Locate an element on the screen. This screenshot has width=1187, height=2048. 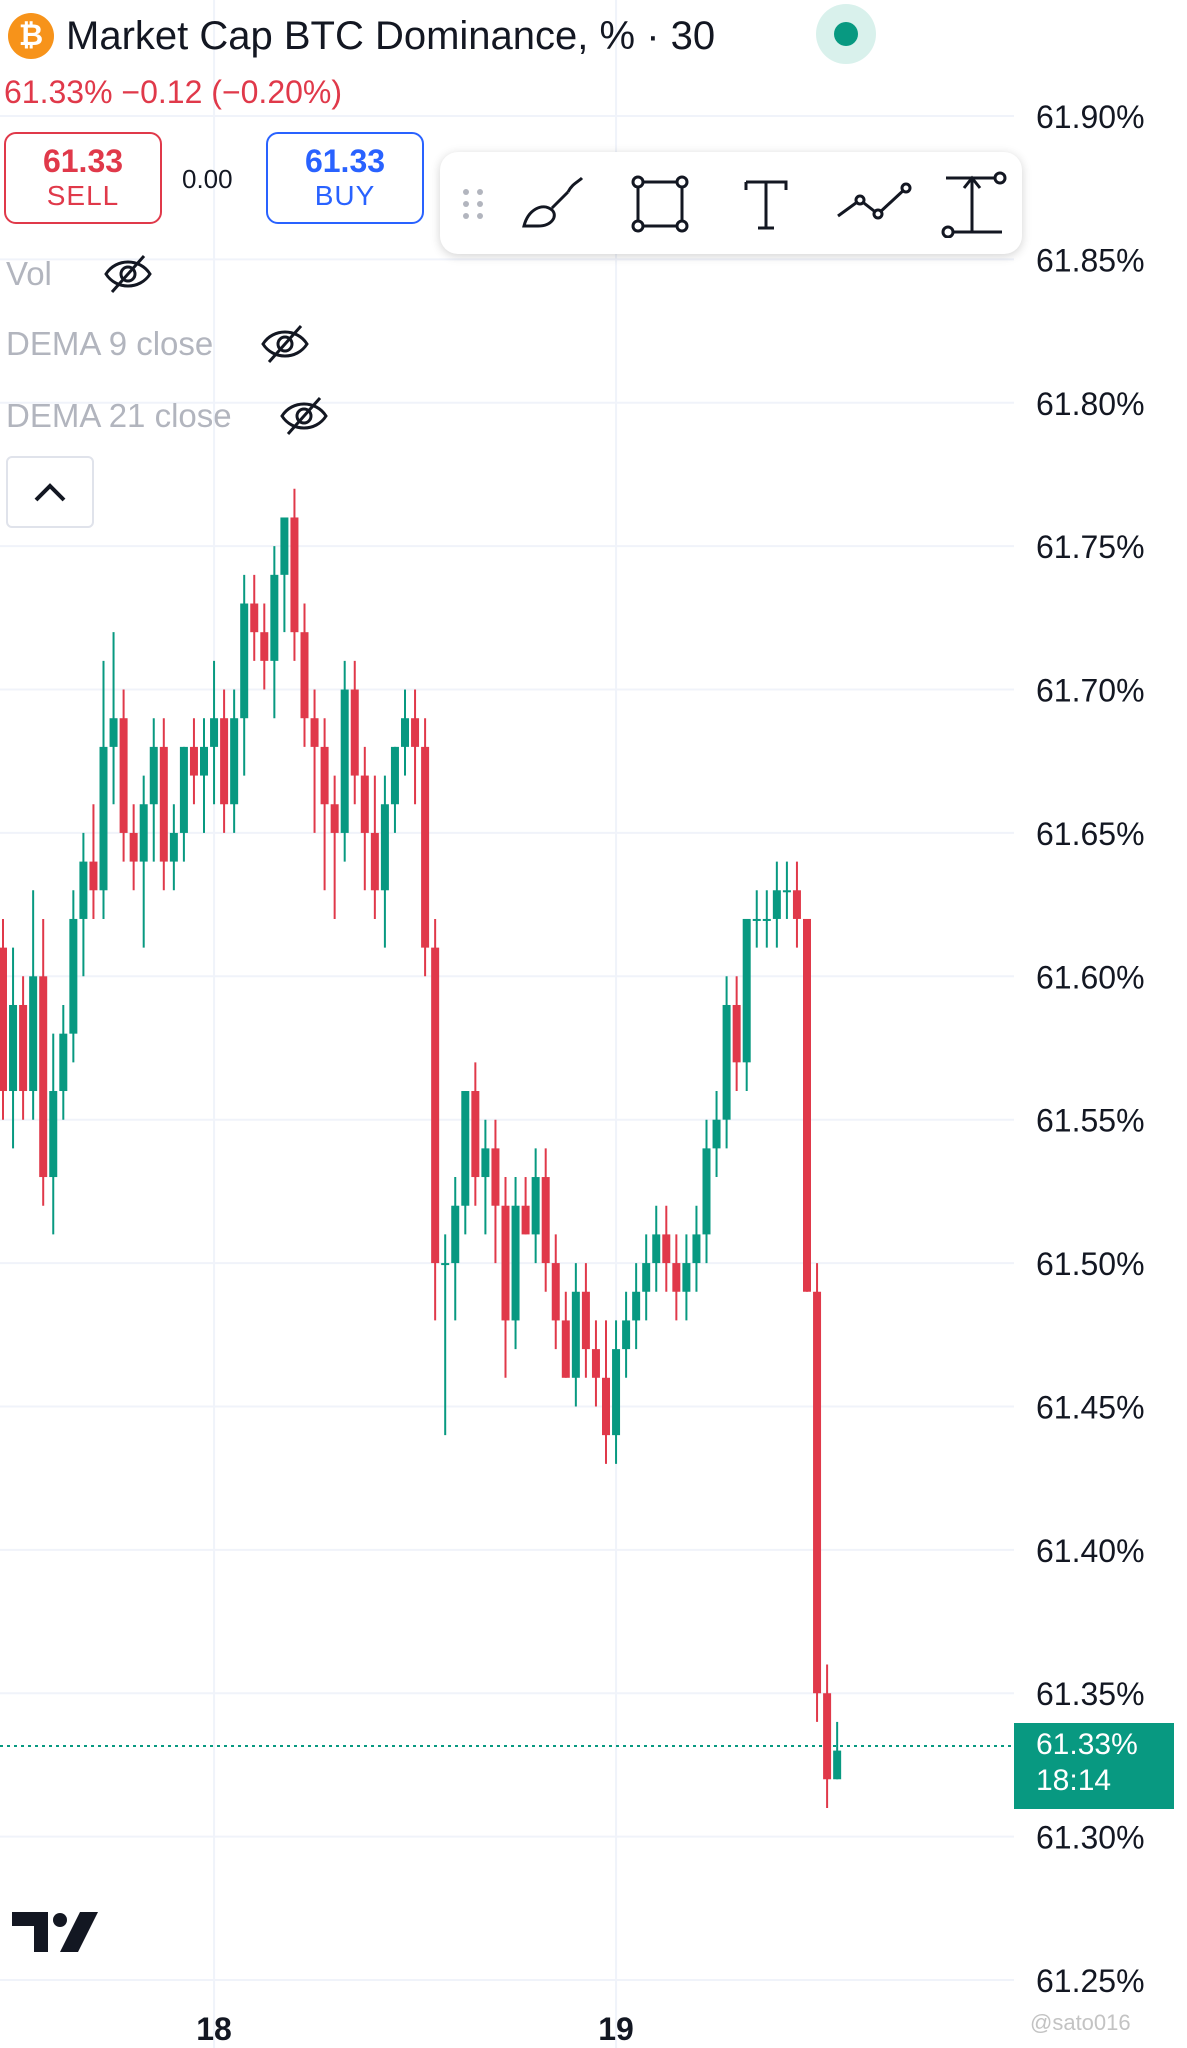
indicator-vol: Vol is located at coordinates (80, 274).